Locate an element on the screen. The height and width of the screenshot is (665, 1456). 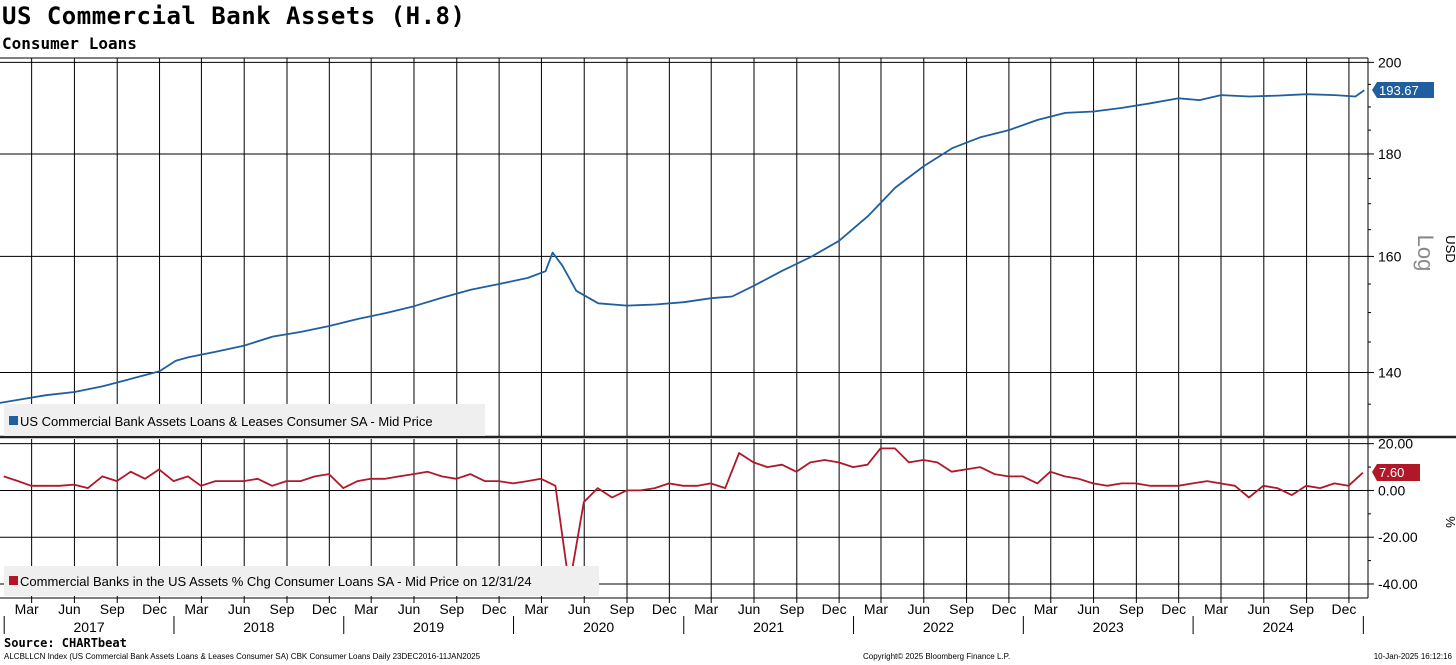
upper-y-tick-label: 200 is located at coordinates (1390, 62).